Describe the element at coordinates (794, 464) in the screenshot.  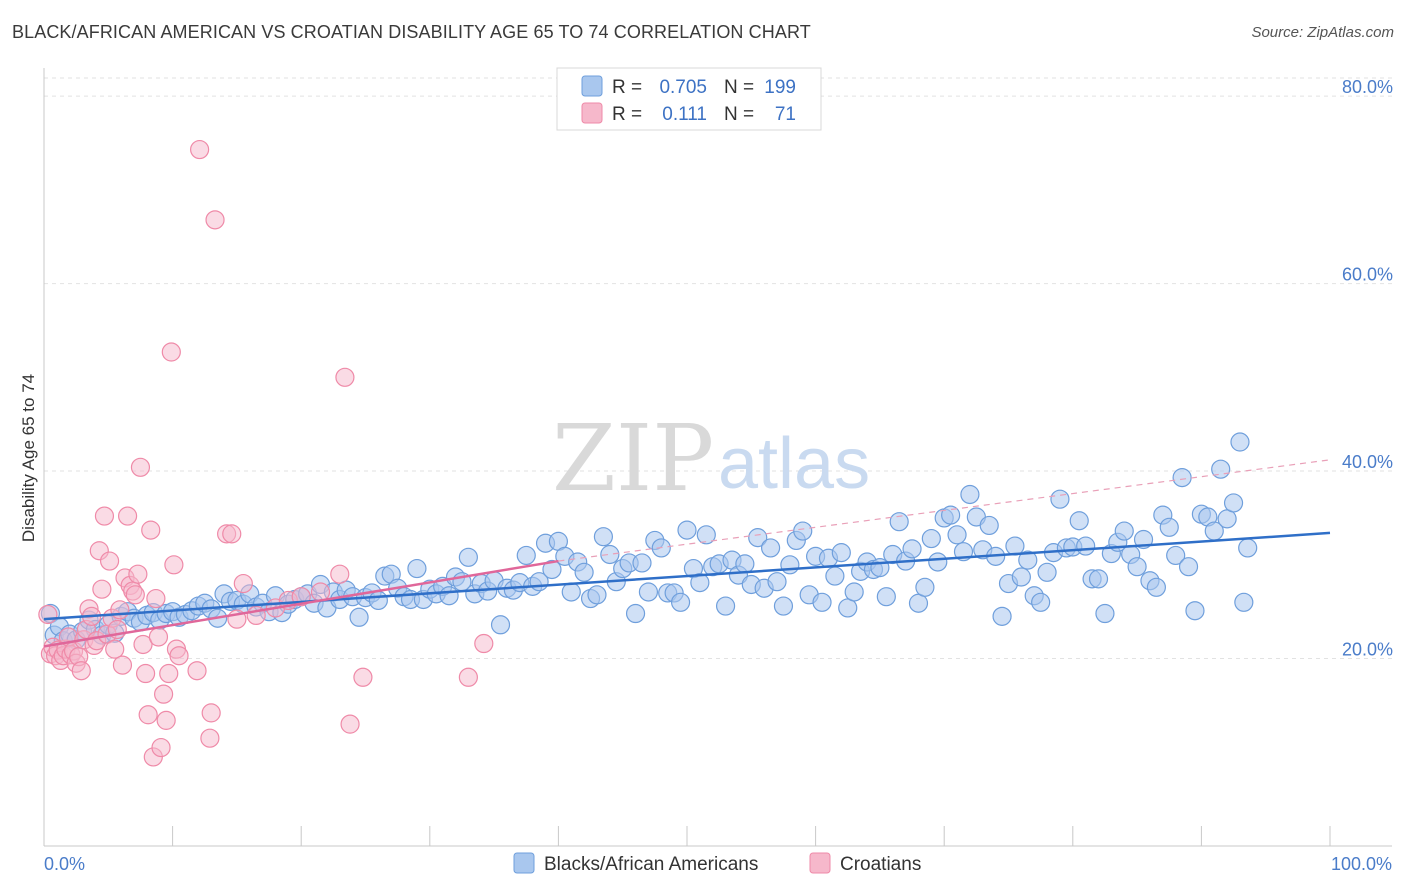
I see `watermark-atlas: atlas` at that location.